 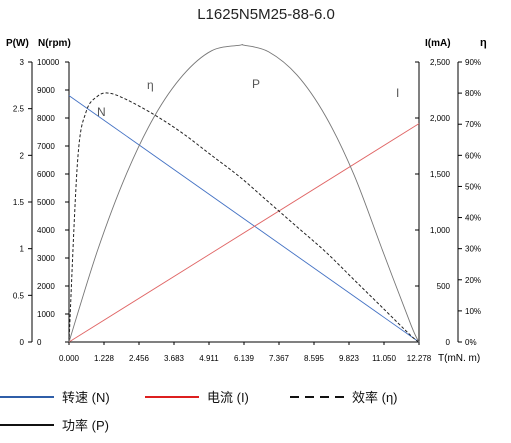 What do you see at coordinates (101, 112) in the screenshot?
I see `curve-label-N: N` at bounding box center [101, 112].